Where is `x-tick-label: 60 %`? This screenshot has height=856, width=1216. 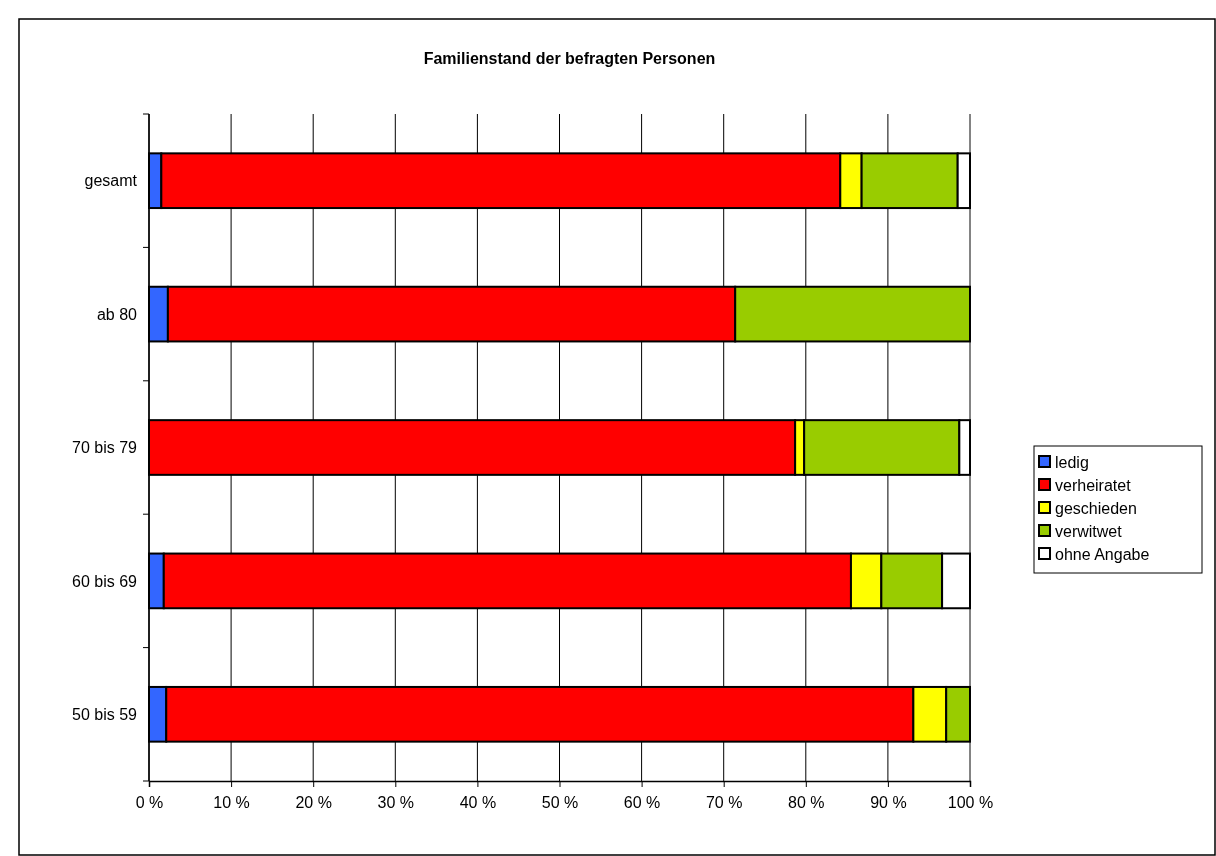
x-tick-label: 60 % is located at coordinates (642, 802).